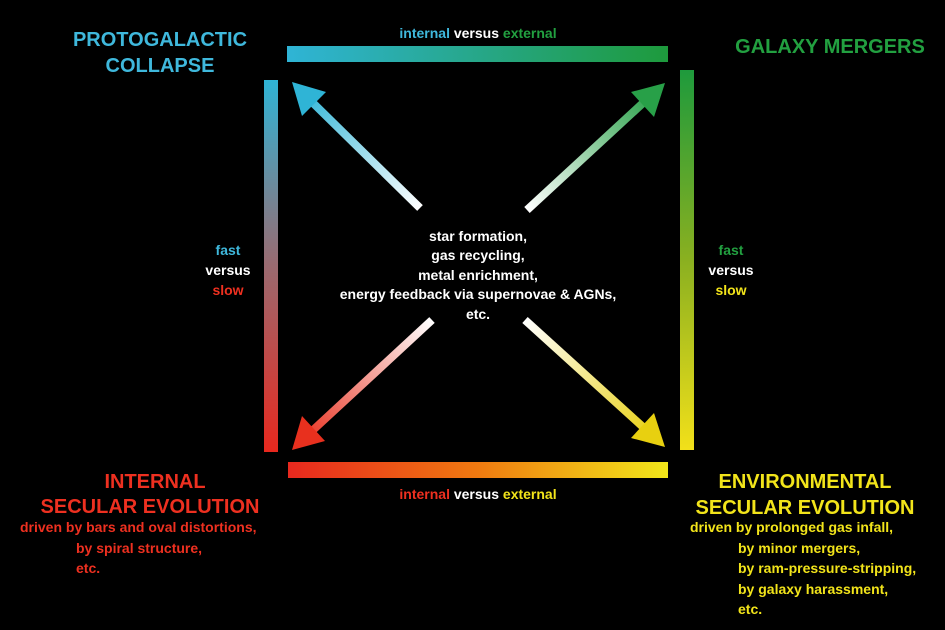 Image resolution: width=945 pixels, height=630 pixels. I want to click on left-bar, so click(271, 266).